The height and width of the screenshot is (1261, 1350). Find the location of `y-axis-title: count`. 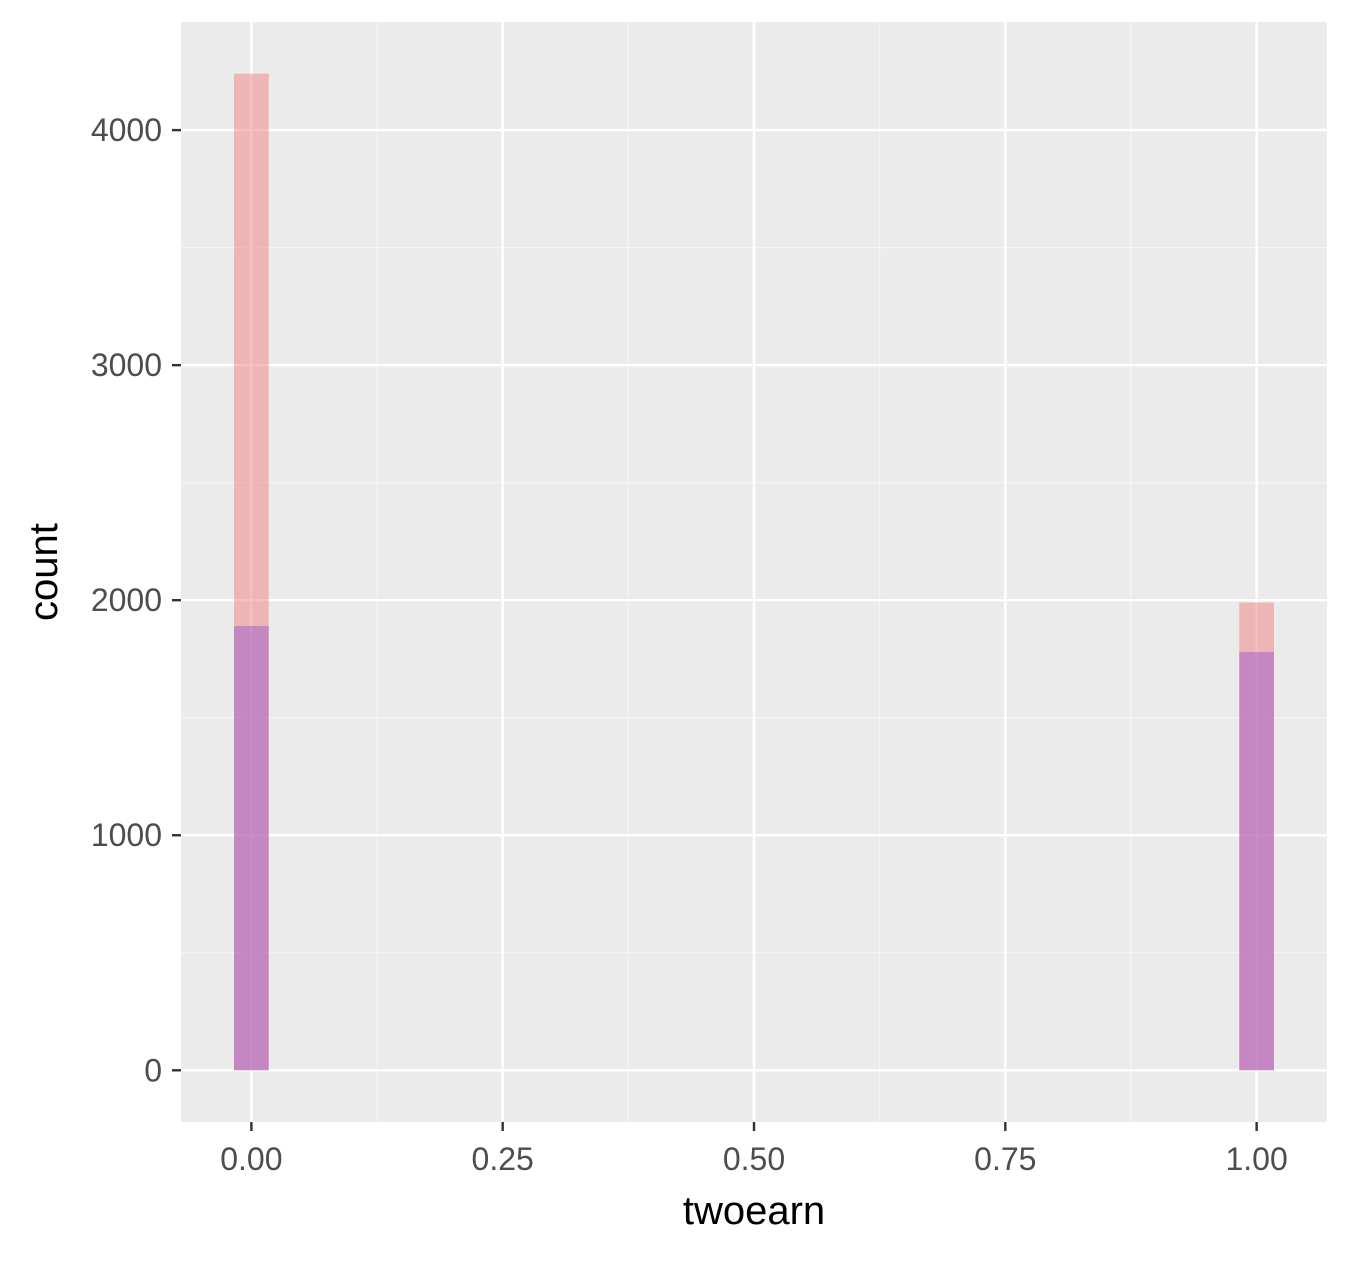

y-axis-title: count is located at coordinates (44, 572).